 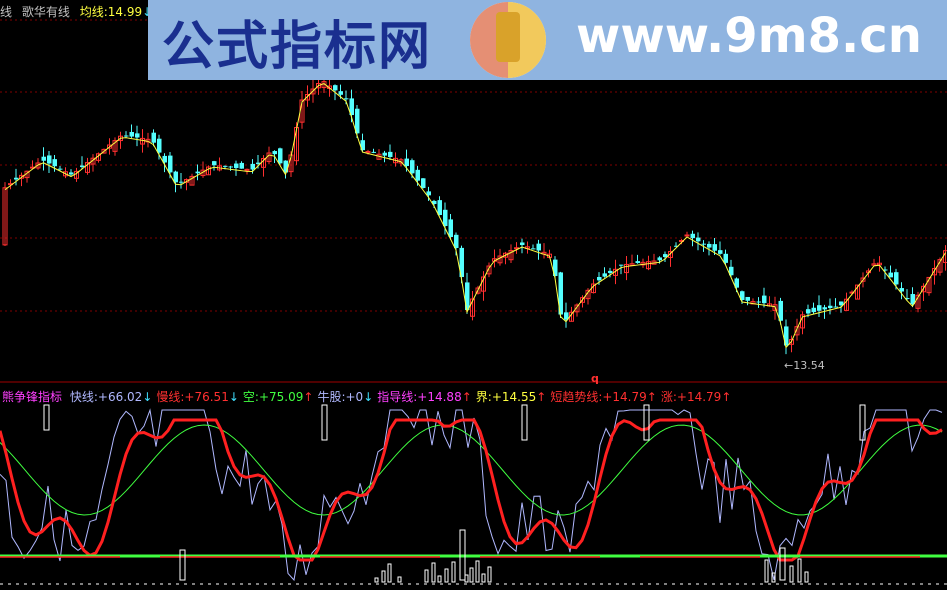 What do you see at coordinates (206, 397) in the screenshot?
I see `item-value: +76.51` at bounding box center [206, 397].